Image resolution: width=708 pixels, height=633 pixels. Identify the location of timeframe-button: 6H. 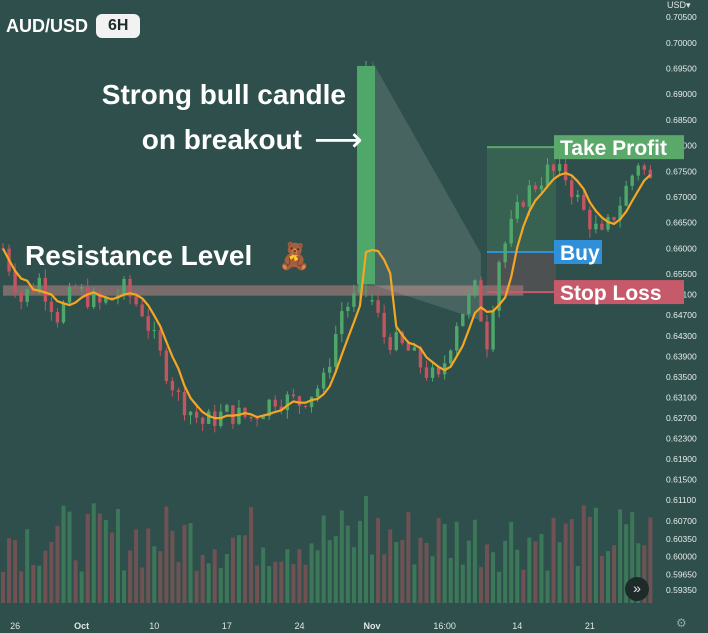
(118, 26).